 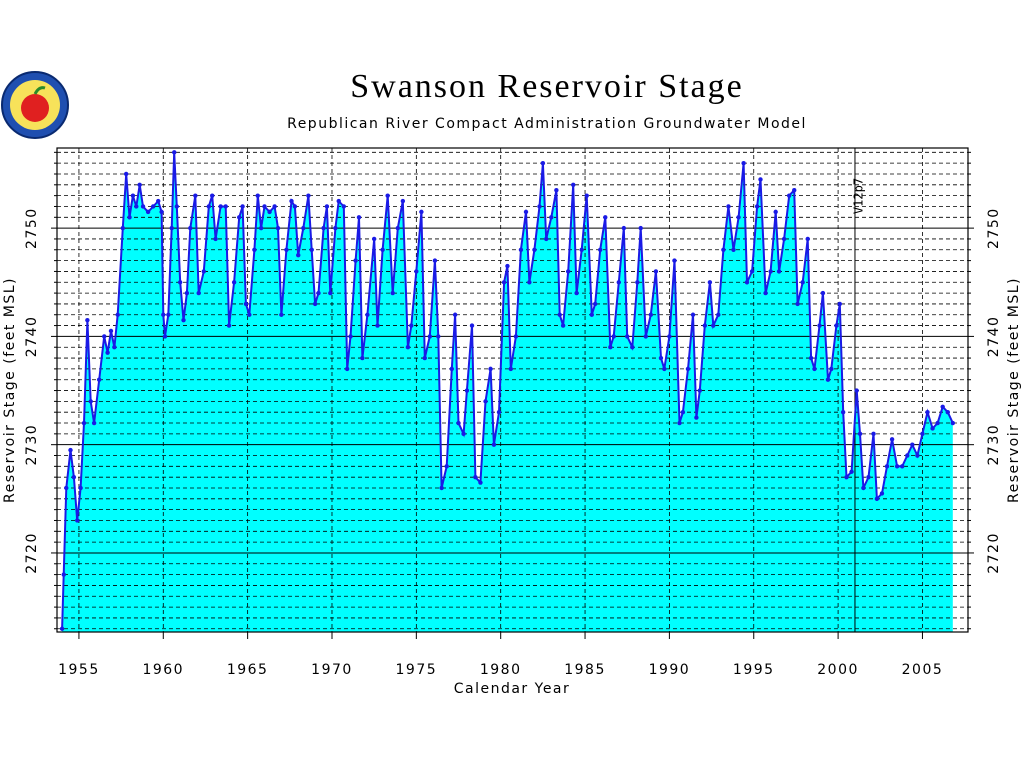 I want to click on x-tick-label: 1955, so click(x=79, y=670).